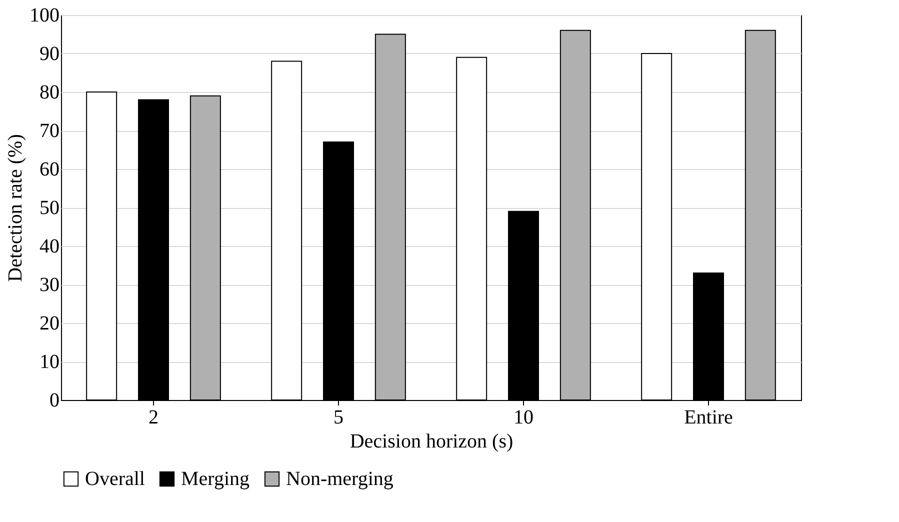 This screenshot has width=899, height=522. I want to click on y-axis-title: Detection rate (%), so click(15, 208).